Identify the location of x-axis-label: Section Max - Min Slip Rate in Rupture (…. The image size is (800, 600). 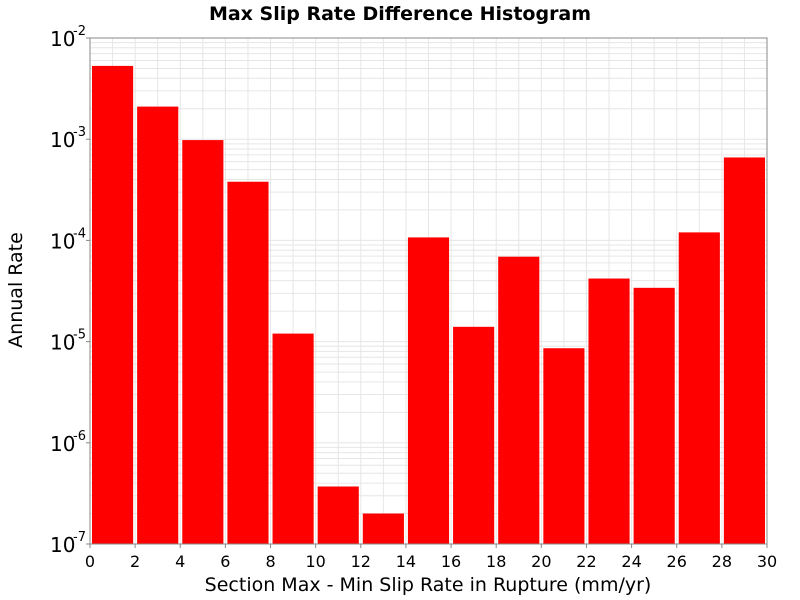
(428, 585).